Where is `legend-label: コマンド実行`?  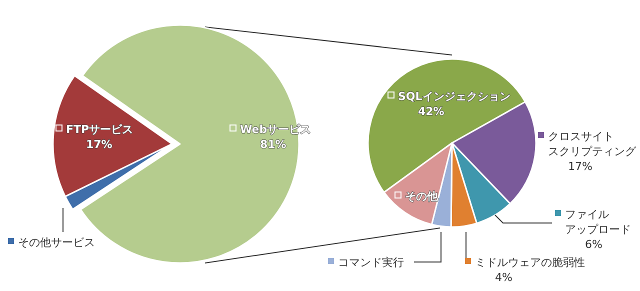 legend-label: コマンド実行 is located at coordinates (371, 262).